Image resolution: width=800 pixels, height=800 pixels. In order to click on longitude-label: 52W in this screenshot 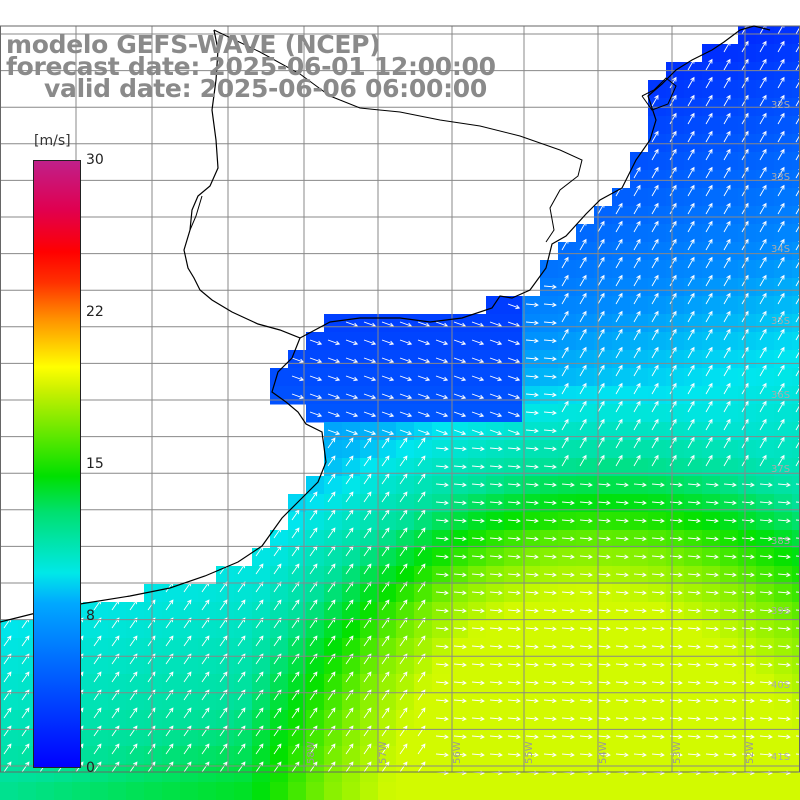, I will do `click(750, 752)`.